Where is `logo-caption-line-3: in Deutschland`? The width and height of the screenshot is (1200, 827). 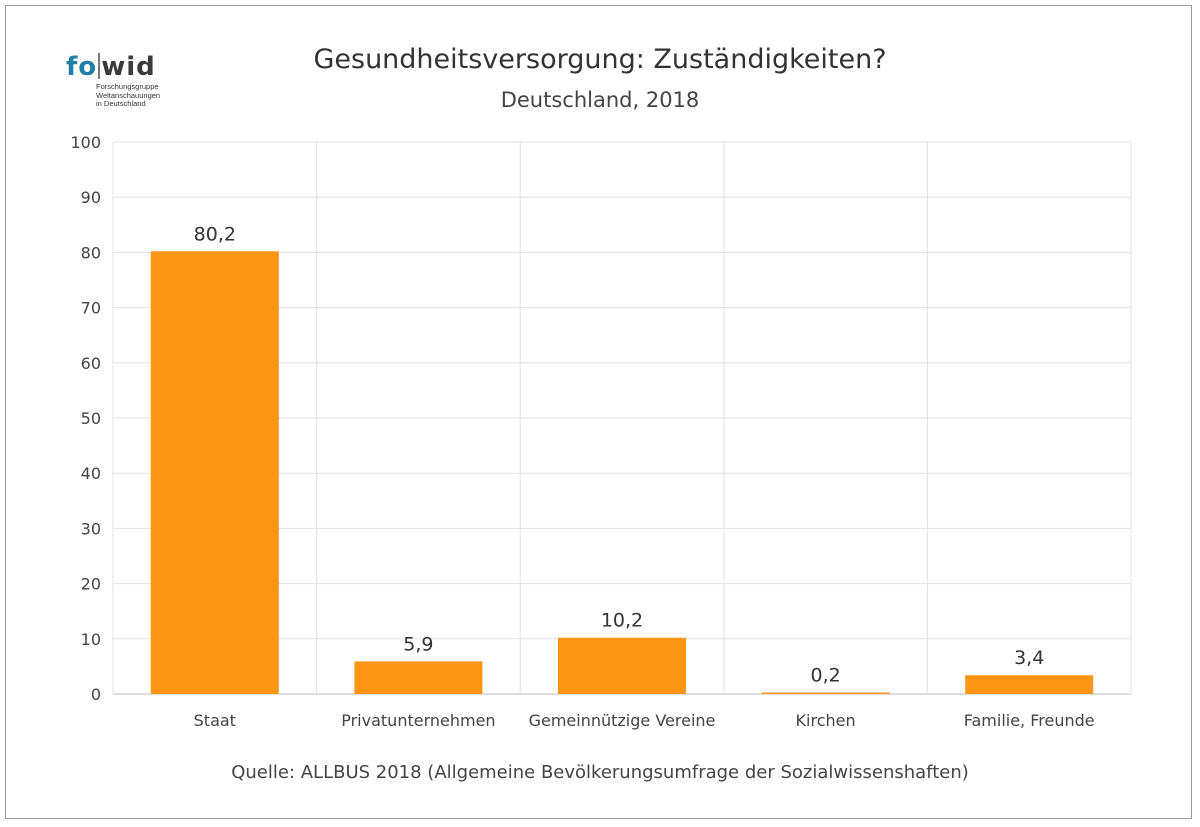 logo-caption-line-3: in Deutschland is located at coordinates (121, 103).